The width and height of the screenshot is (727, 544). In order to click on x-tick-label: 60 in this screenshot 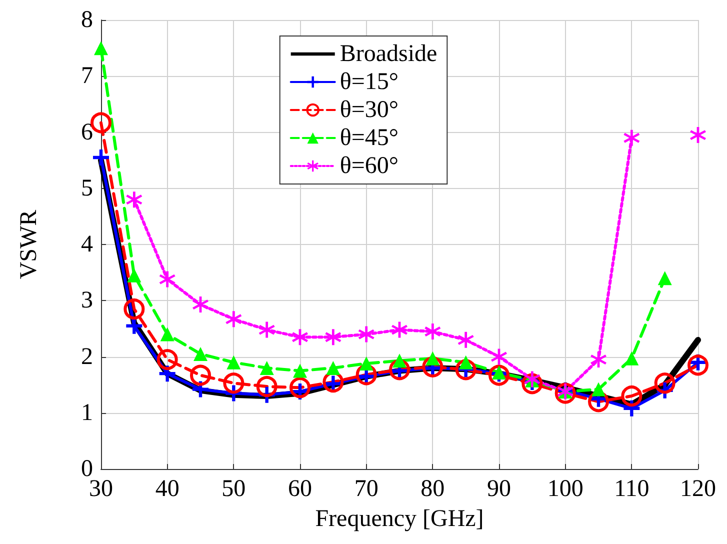, I will do `click(300, 489)`.